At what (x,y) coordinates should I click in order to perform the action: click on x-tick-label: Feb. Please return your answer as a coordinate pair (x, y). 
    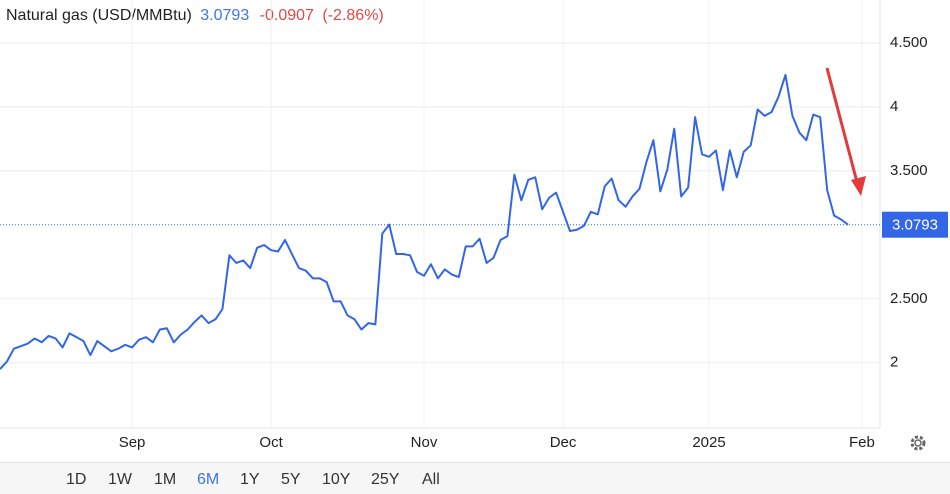
    Looking at the image, I should click on (862, 442).